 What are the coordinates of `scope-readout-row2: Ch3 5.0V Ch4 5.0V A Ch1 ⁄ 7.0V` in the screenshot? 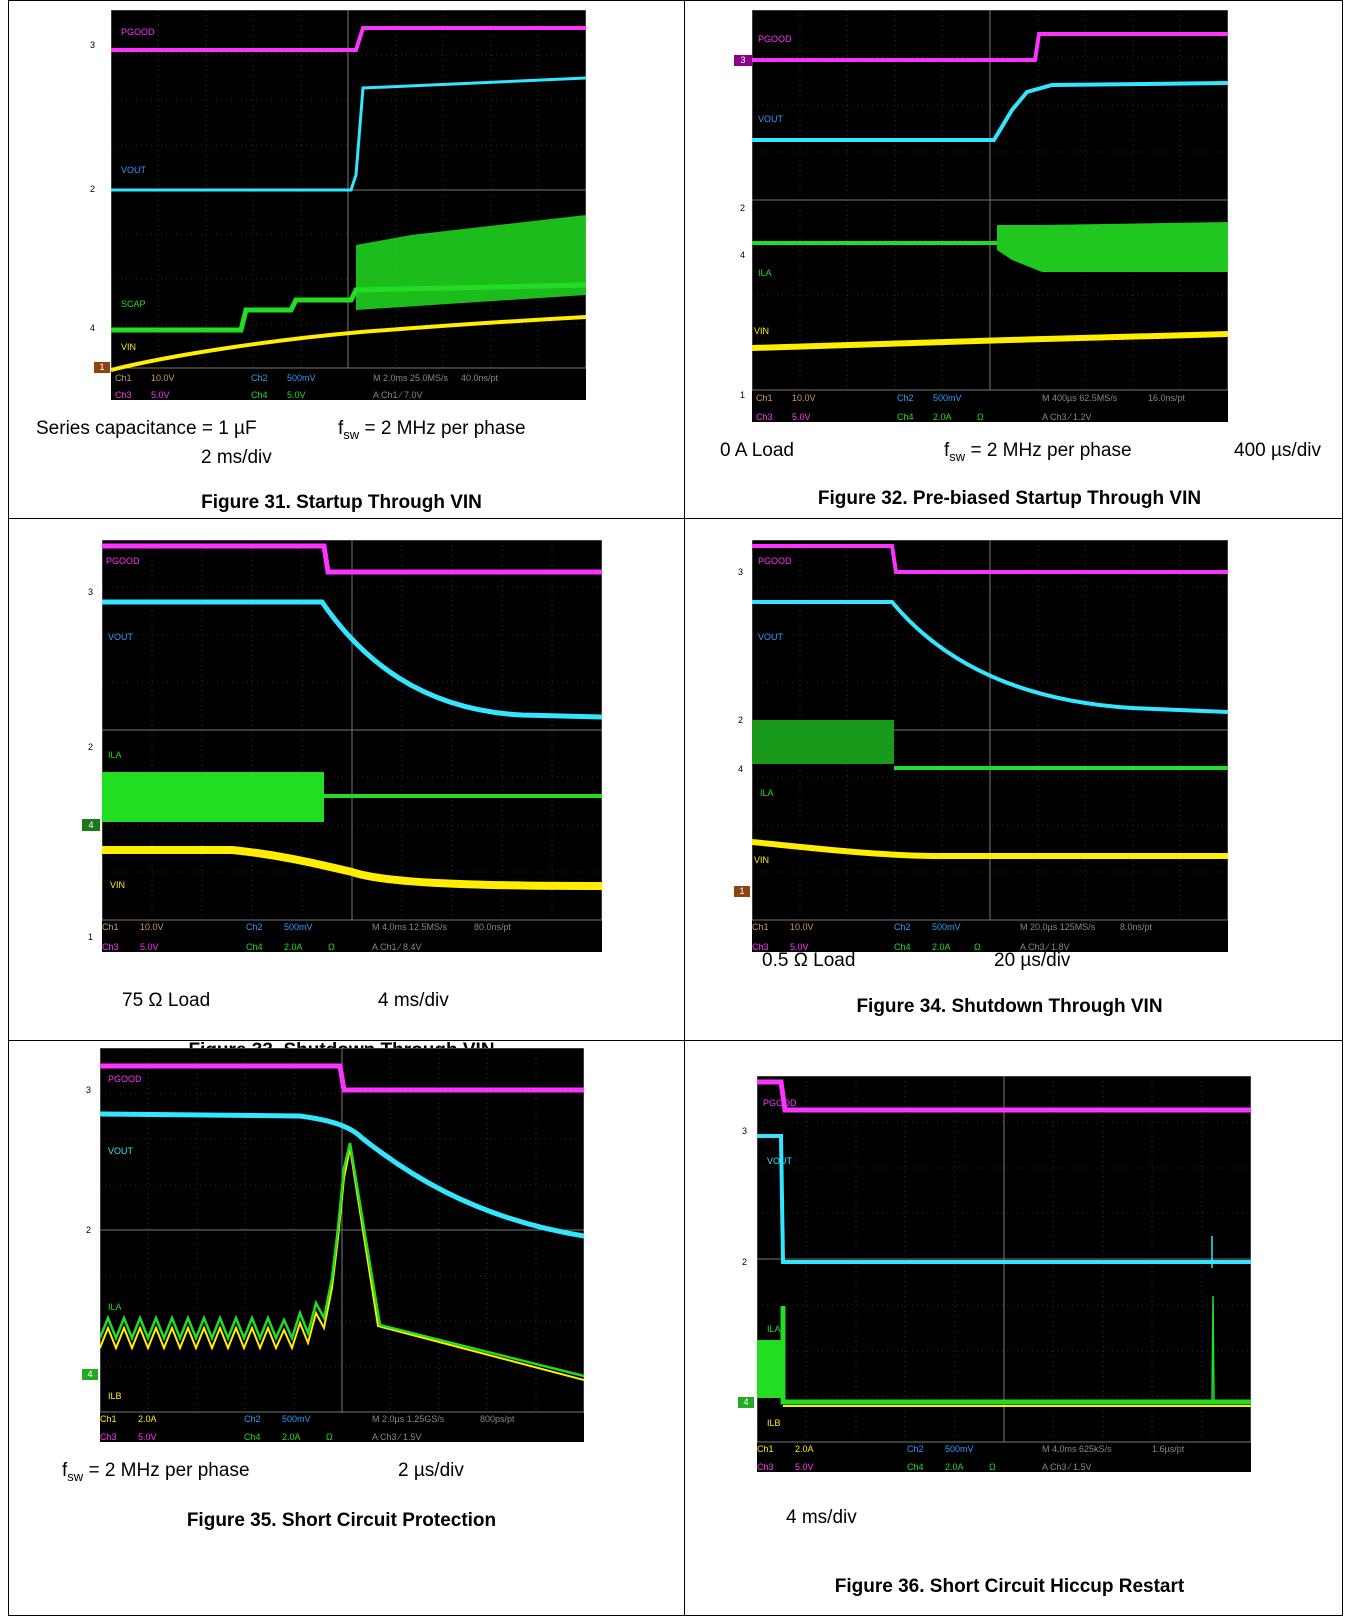 It's located at (348, 394).